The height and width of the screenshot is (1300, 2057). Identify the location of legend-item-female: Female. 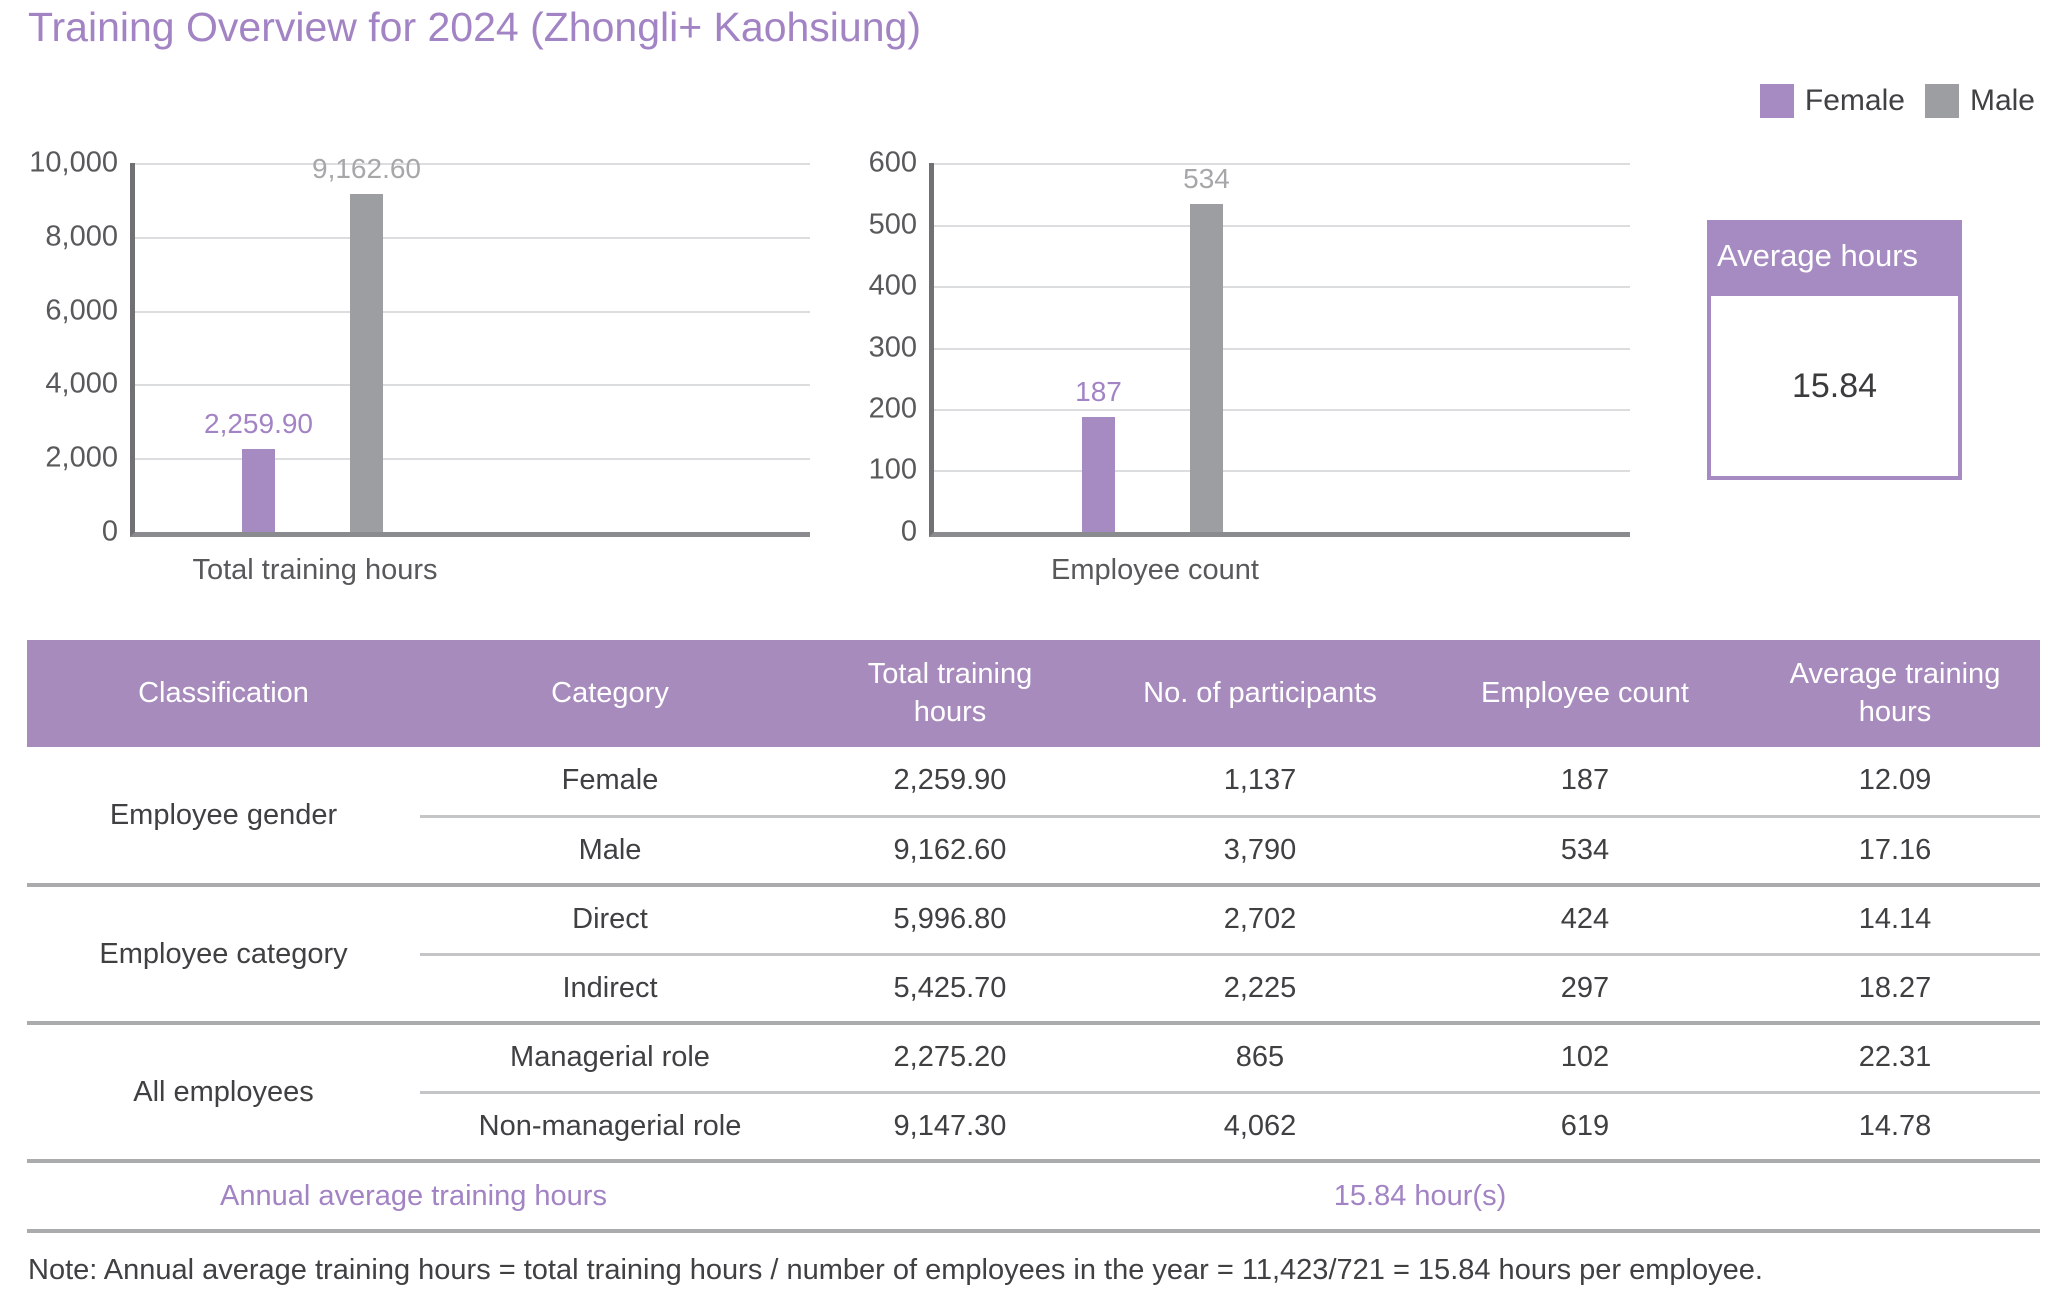
(1832, 101).